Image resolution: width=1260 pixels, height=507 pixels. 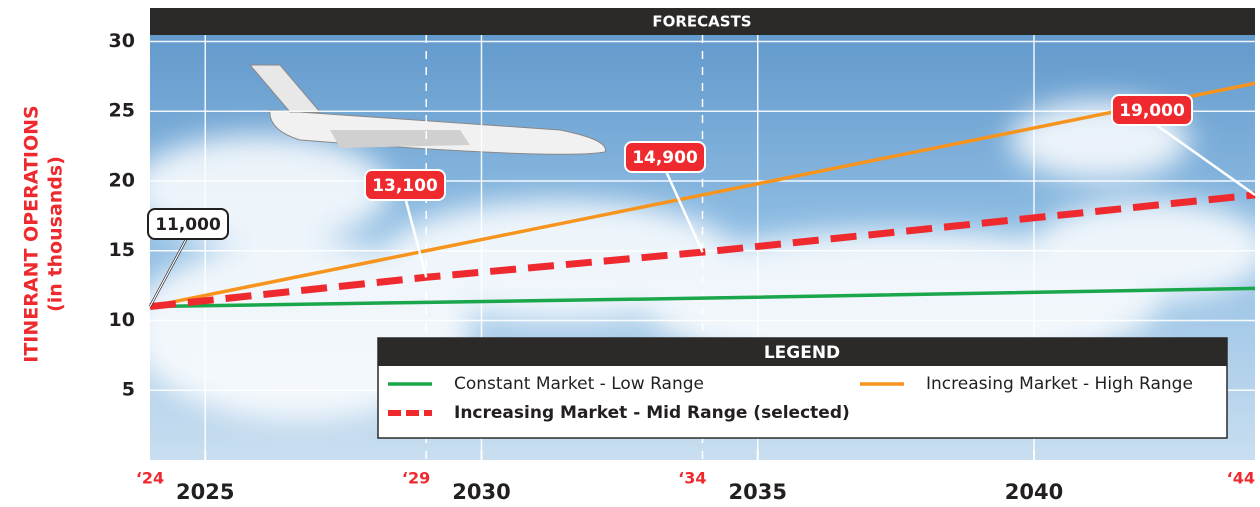 I want to click on data-label: 11,000, so click(x=188, y=225).